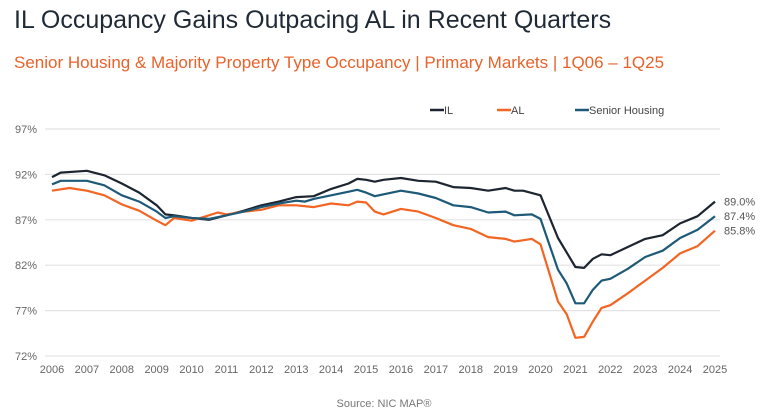 This screenshot has height=417, width=768. What do you see at coordinates (739, 232) in the screenshot?
I see `end-value-label: 85.8%` at bounding box center [739, 232].